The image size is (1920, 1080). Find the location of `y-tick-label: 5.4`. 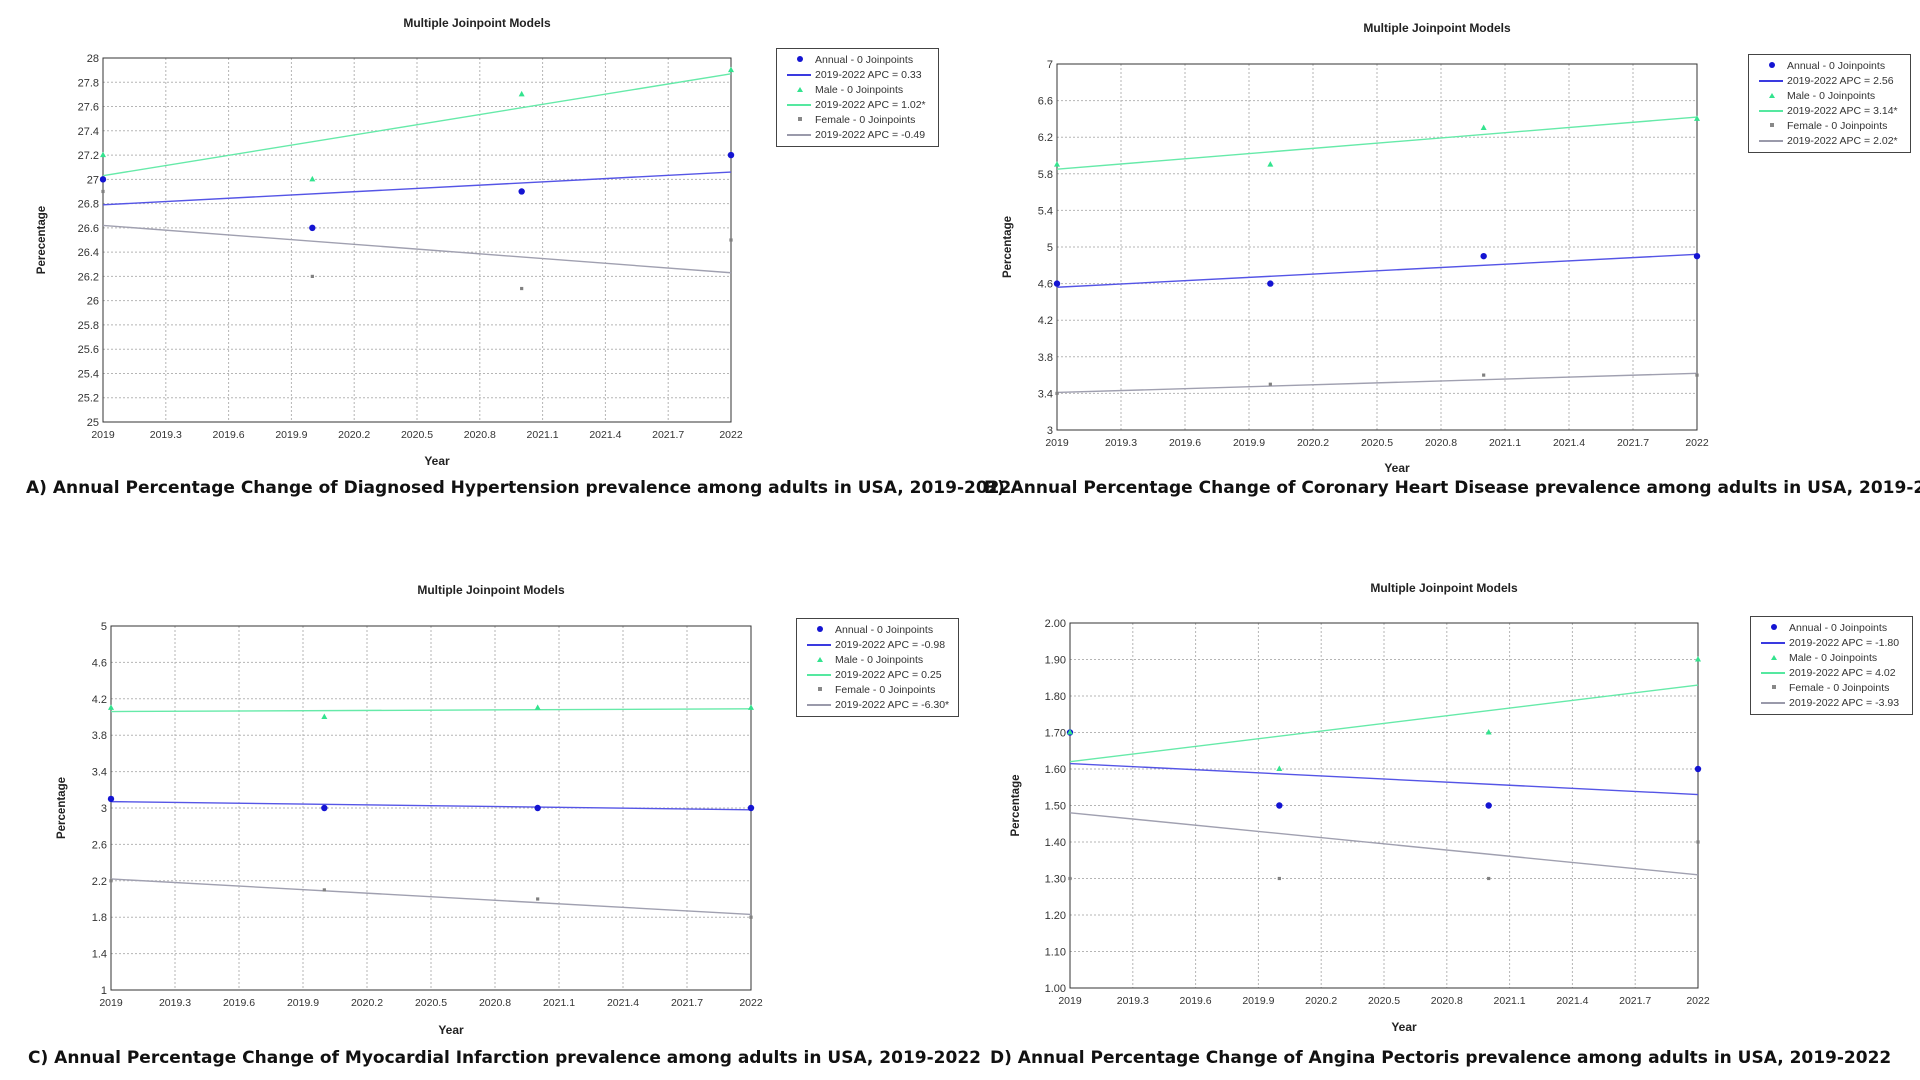

y-tick-label: 5.4 is located at coordinates (1045, 211).